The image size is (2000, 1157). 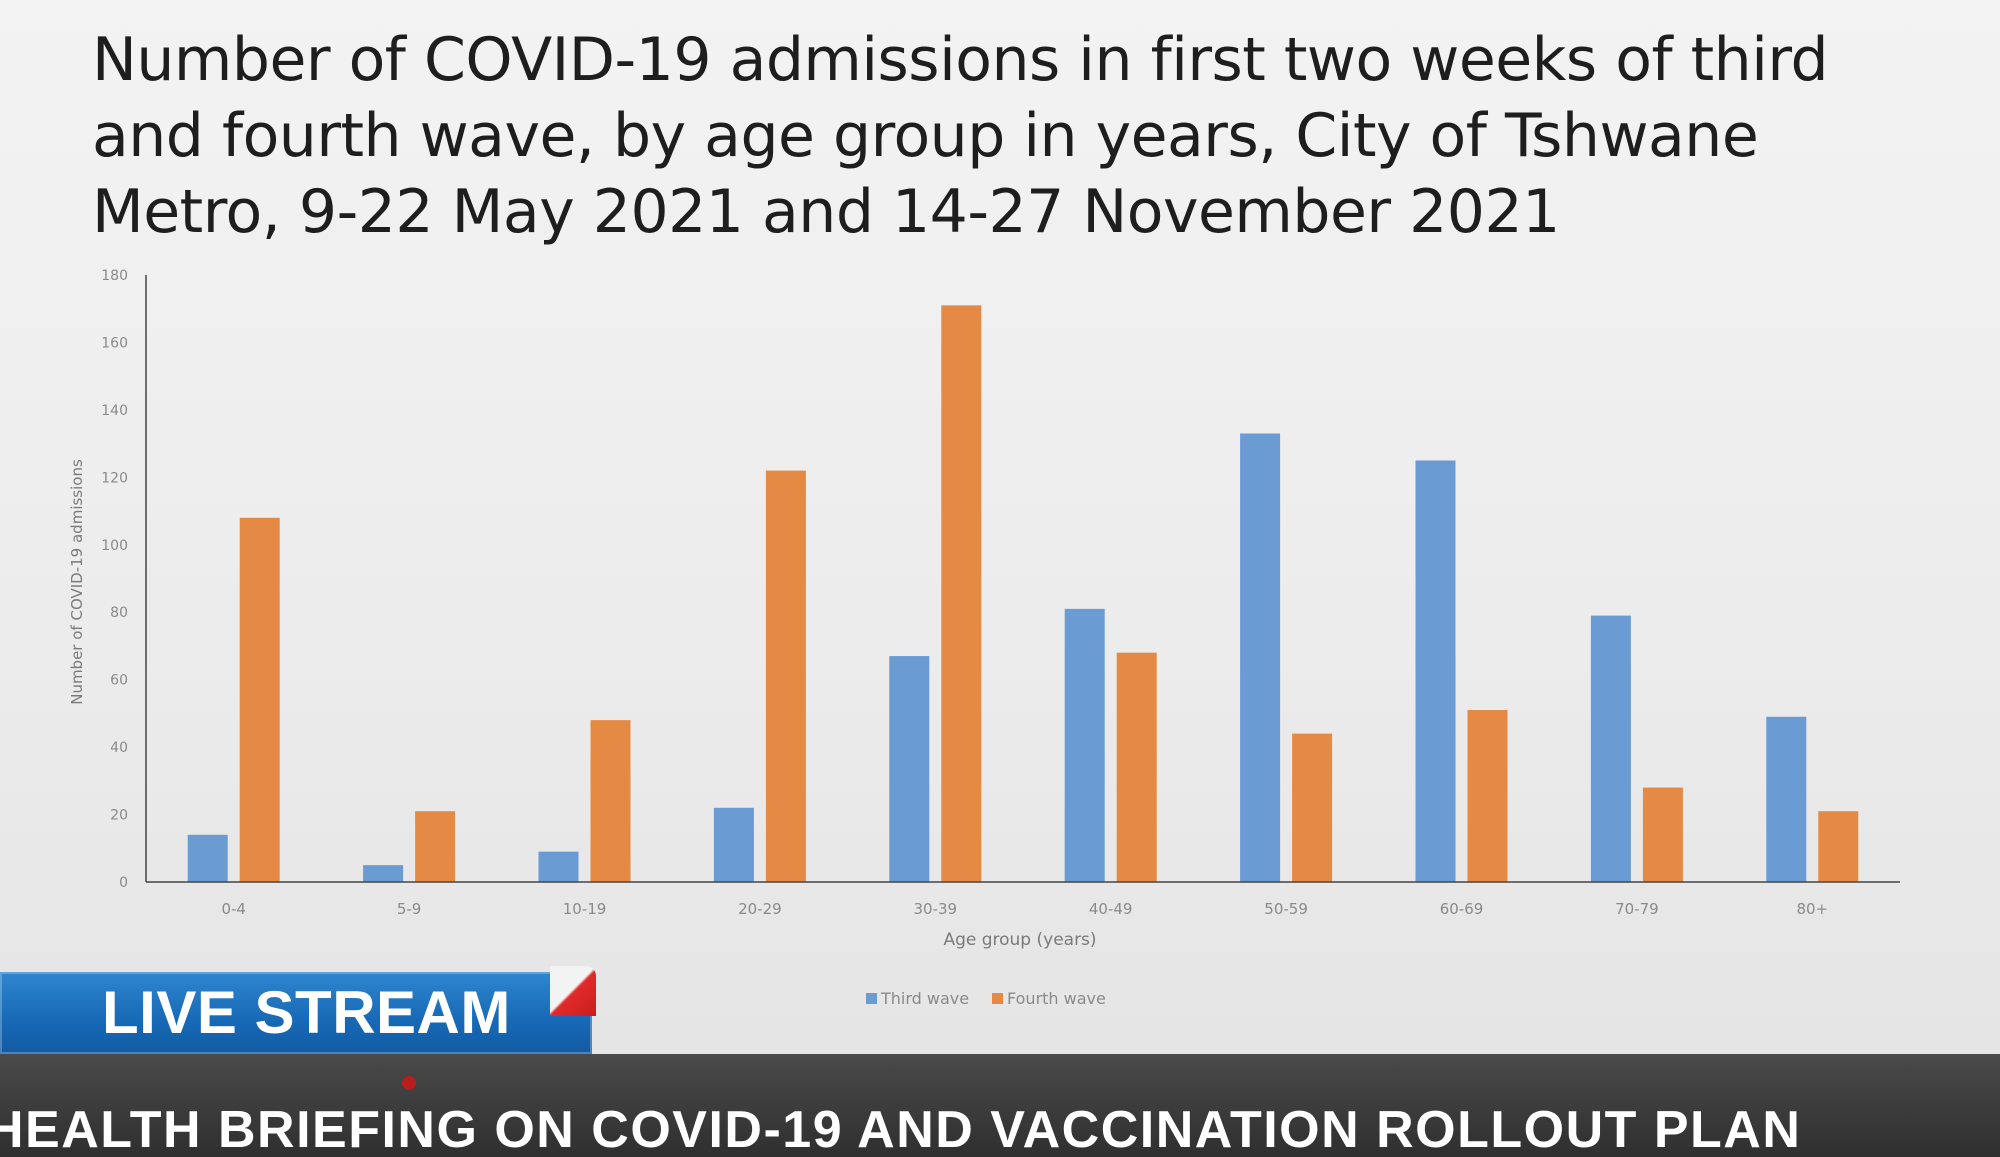 What do you see at coordinates (1111, 909) in the screenshot?
I see `x-tick-label: 40-49` at bounding box center [1111, 909].